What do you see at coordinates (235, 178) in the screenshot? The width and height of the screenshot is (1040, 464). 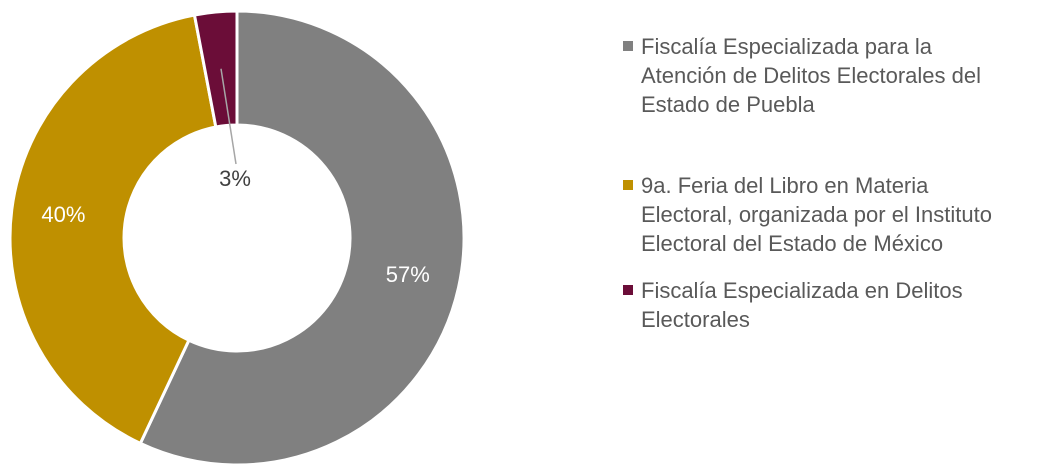 I see `data-label: 3%` at bounding box center [235, 178].